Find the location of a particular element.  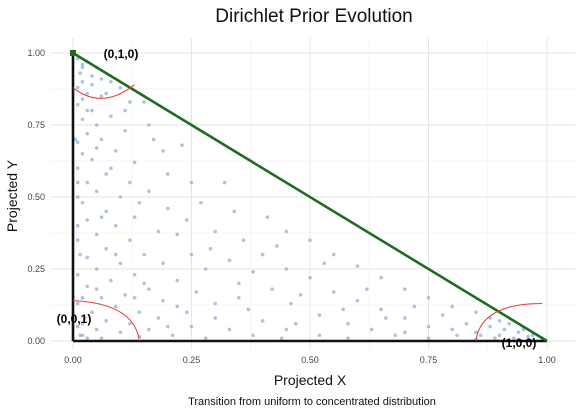

x-tick-labels: 0.00 0.25 0.50 0.75 1.00 is located at coordinates (310, 360).